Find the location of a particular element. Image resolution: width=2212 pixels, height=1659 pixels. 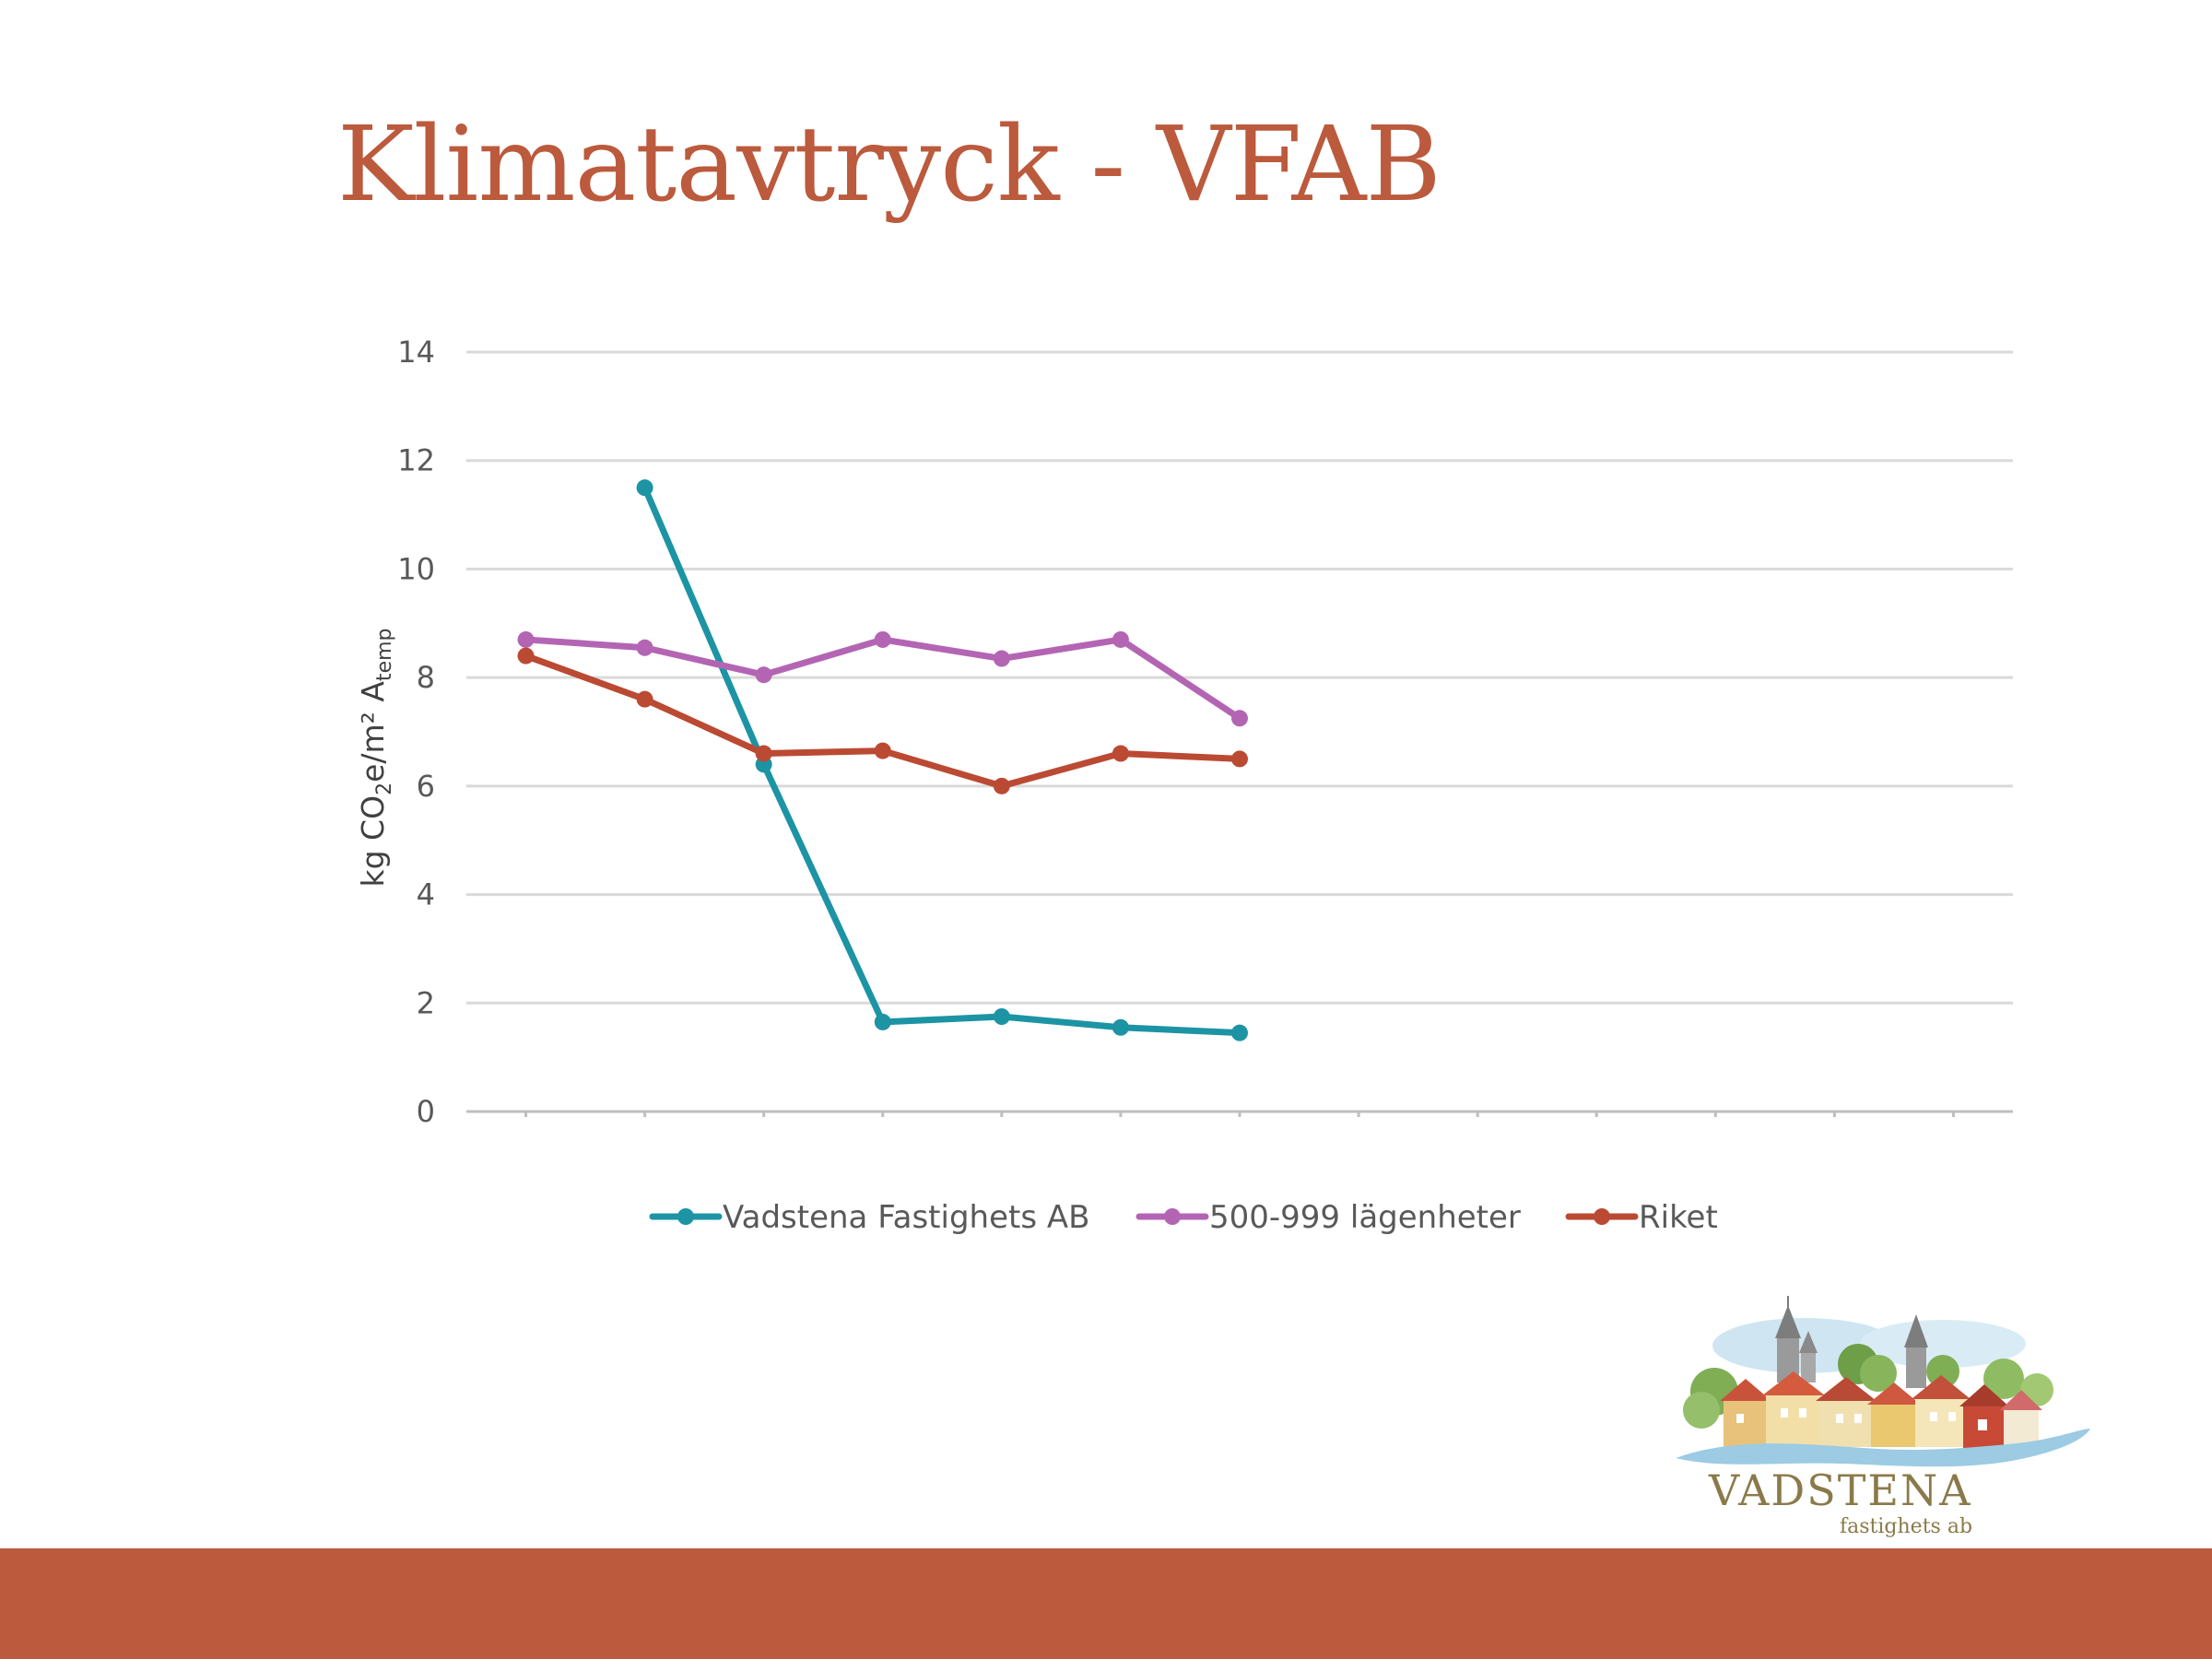

slide-title: Klimatavtryck - VFAB is located at coordinates (889, 165).